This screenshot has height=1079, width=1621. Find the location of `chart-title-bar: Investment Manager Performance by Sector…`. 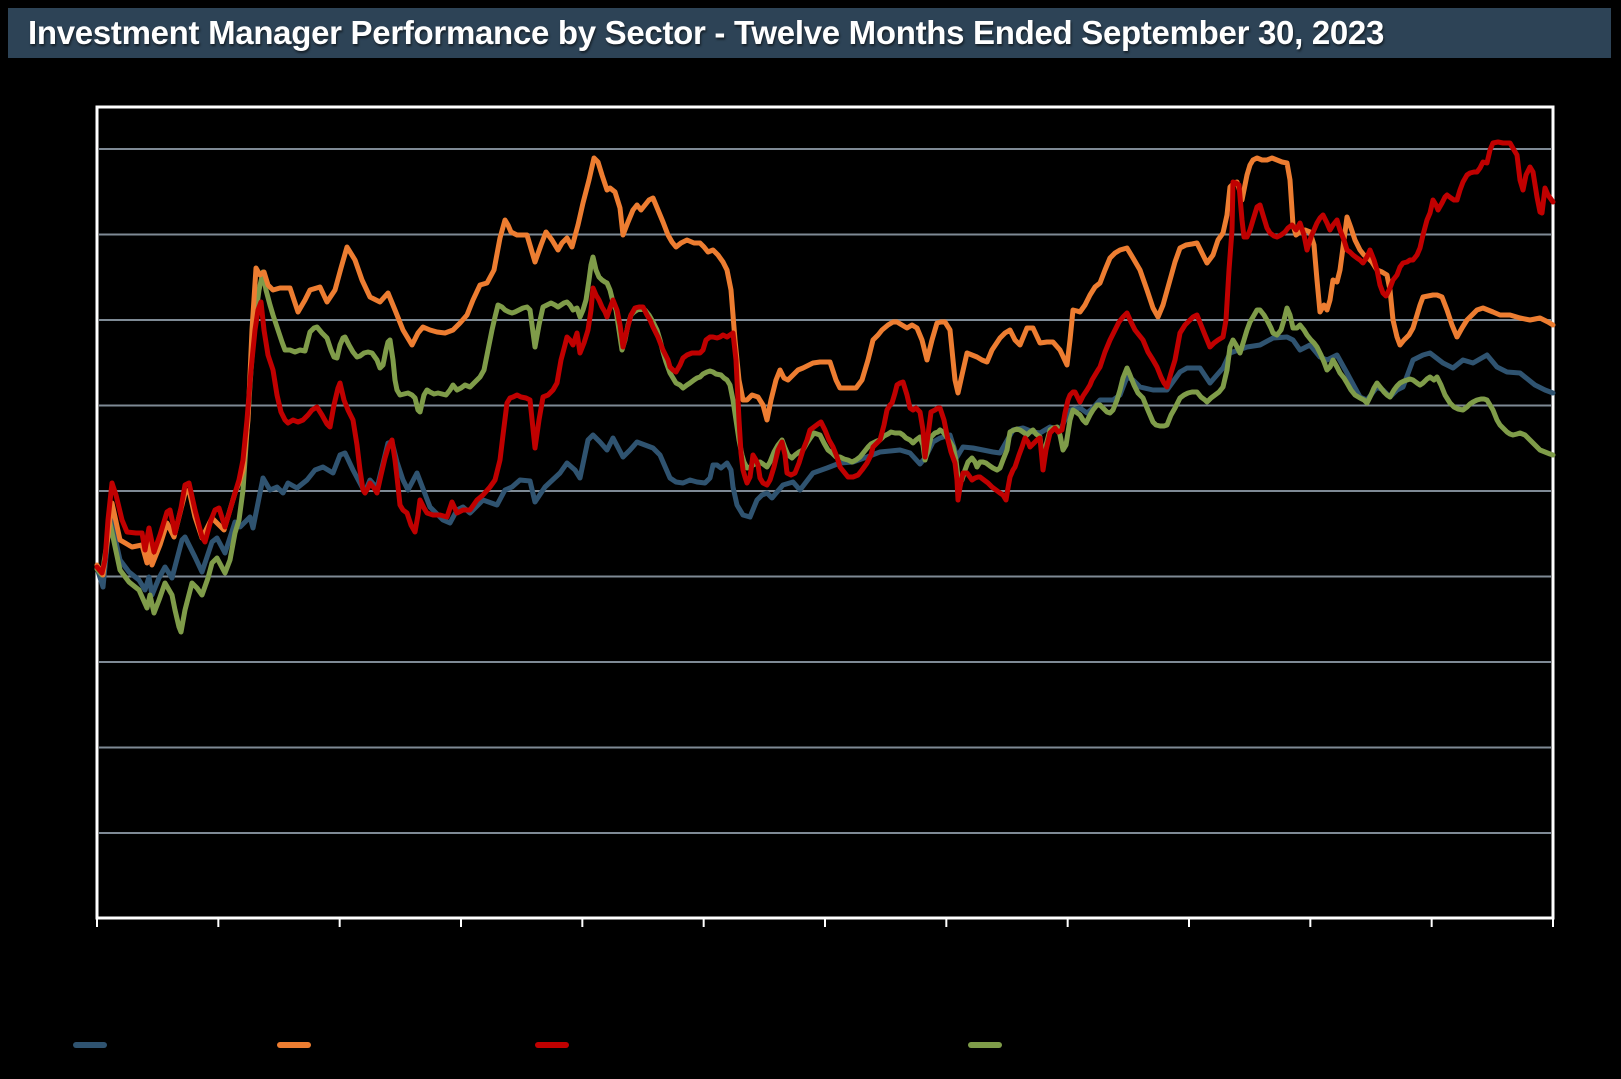

chart-title-bar: Investment Manager Performance by Sector… is located at coordinates (809, 33).